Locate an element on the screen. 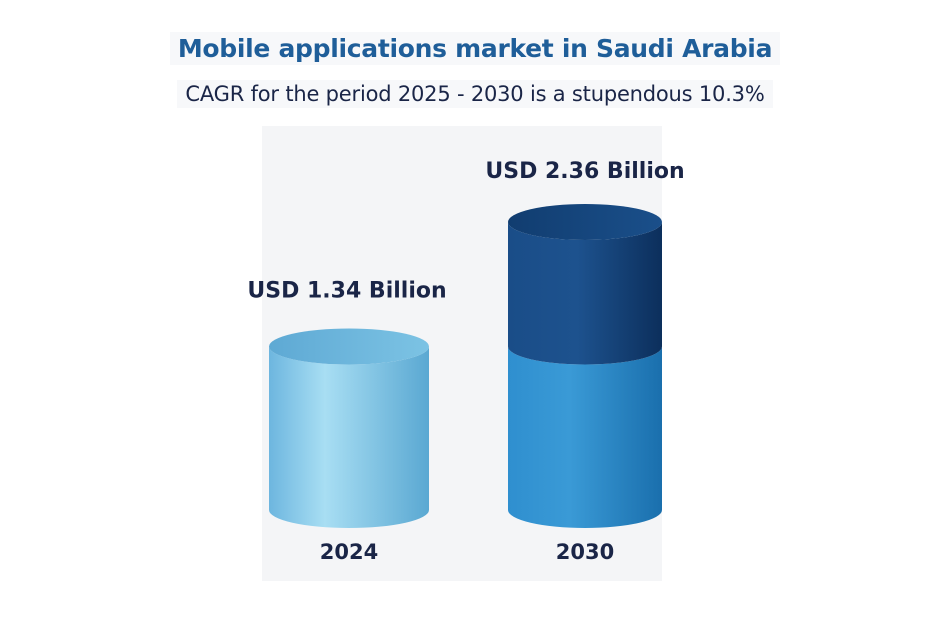 The height and width of the screenshot is (640, 950). bar-2030-top is located at coordinates (585, 222).